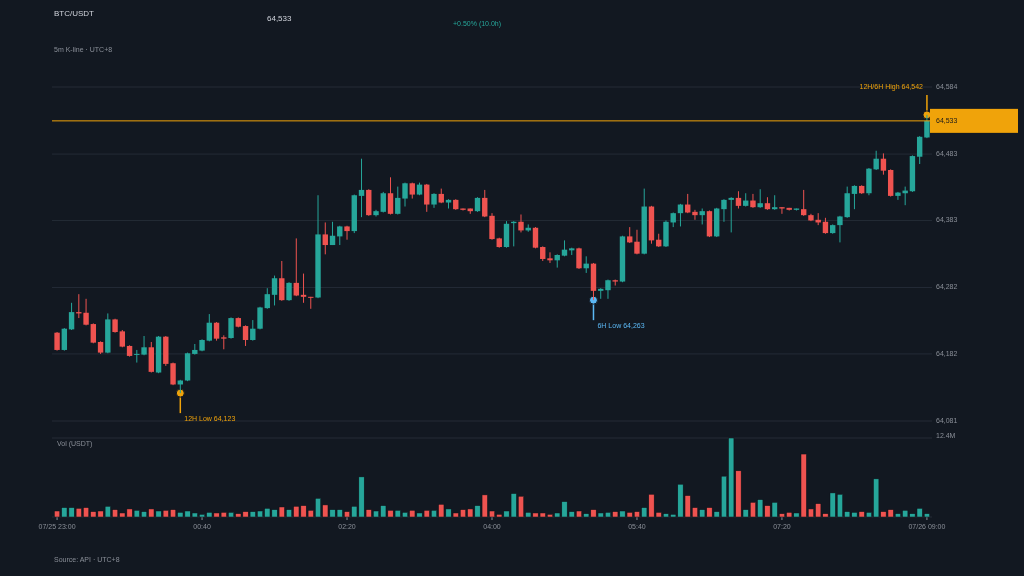 This screenshot has width=1024, height=576. I want to click on text: 64,533, so click(280, 18).